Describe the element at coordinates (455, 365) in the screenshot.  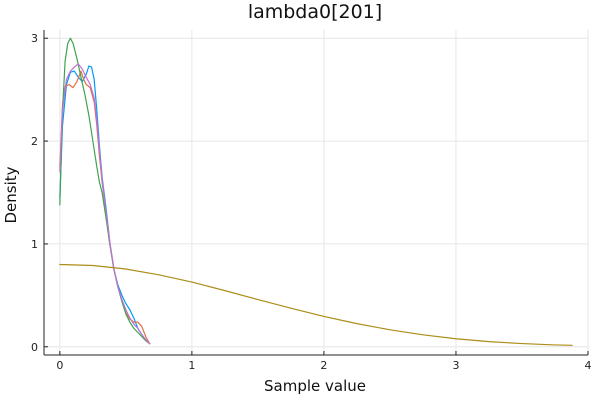
I see `x-tick-label-3: 3` at that location.